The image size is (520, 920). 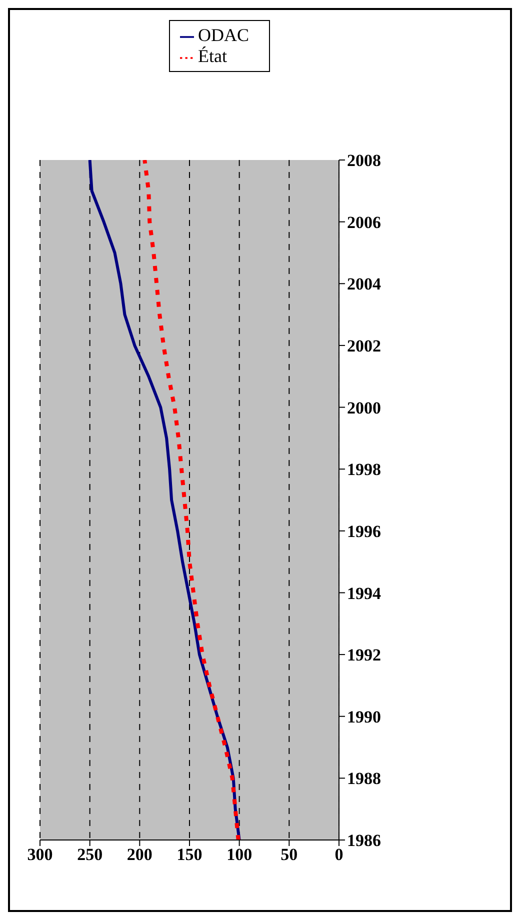 I want to click on x-tick-label: 50, so click(x=289, y=854).